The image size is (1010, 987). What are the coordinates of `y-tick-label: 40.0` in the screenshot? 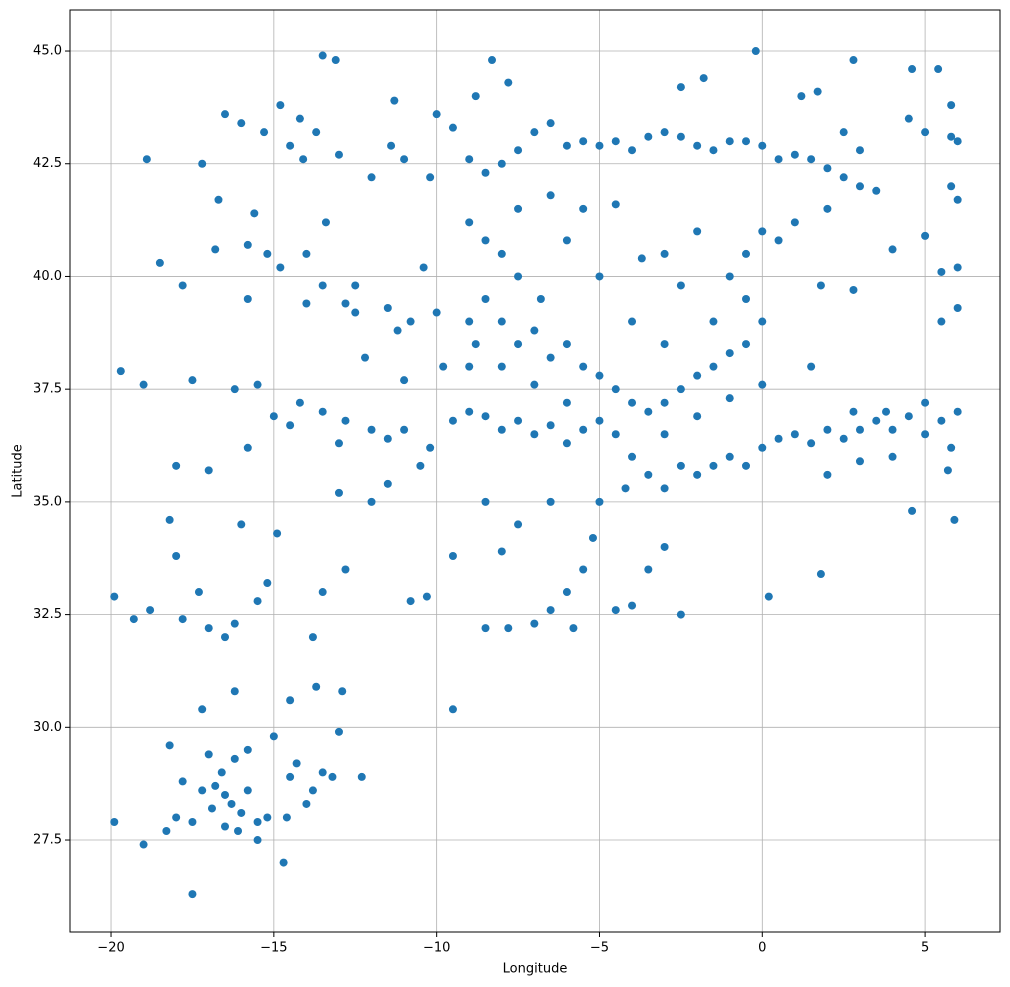 It's located at (47, 276).